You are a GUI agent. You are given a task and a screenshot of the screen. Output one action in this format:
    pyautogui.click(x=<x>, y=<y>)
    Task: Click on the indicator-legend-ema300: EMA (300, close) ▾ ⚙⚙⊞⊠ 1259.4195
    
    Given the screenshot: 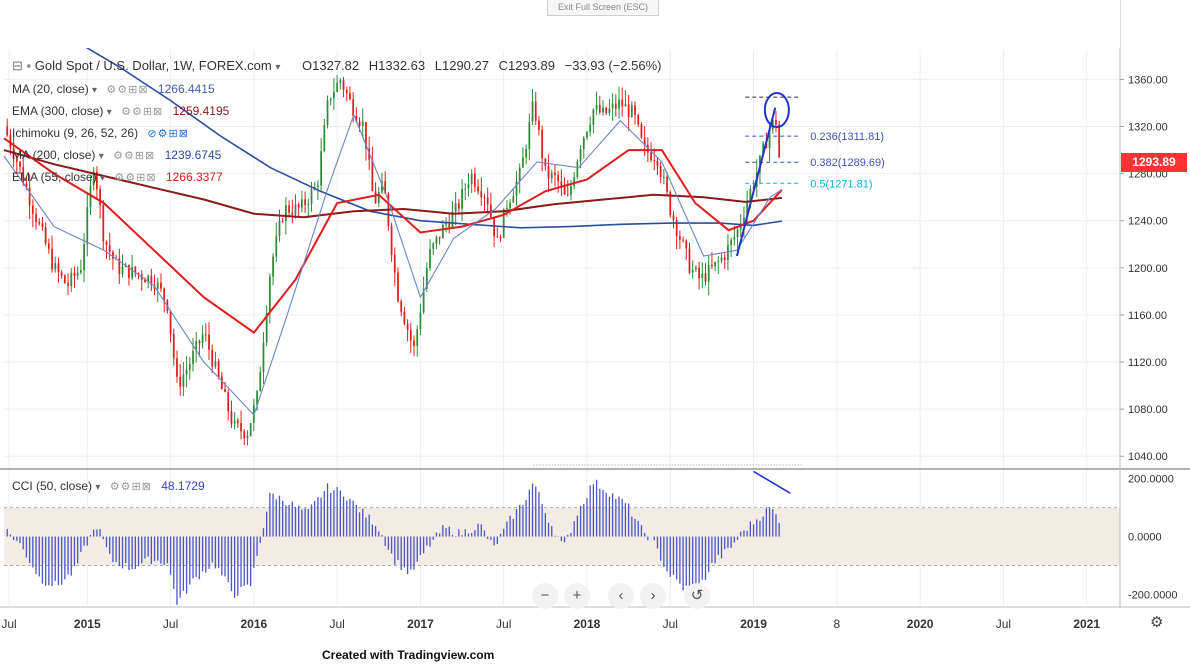 What is the action you would take?
    pyautogui.click(x=120, y=111)
    